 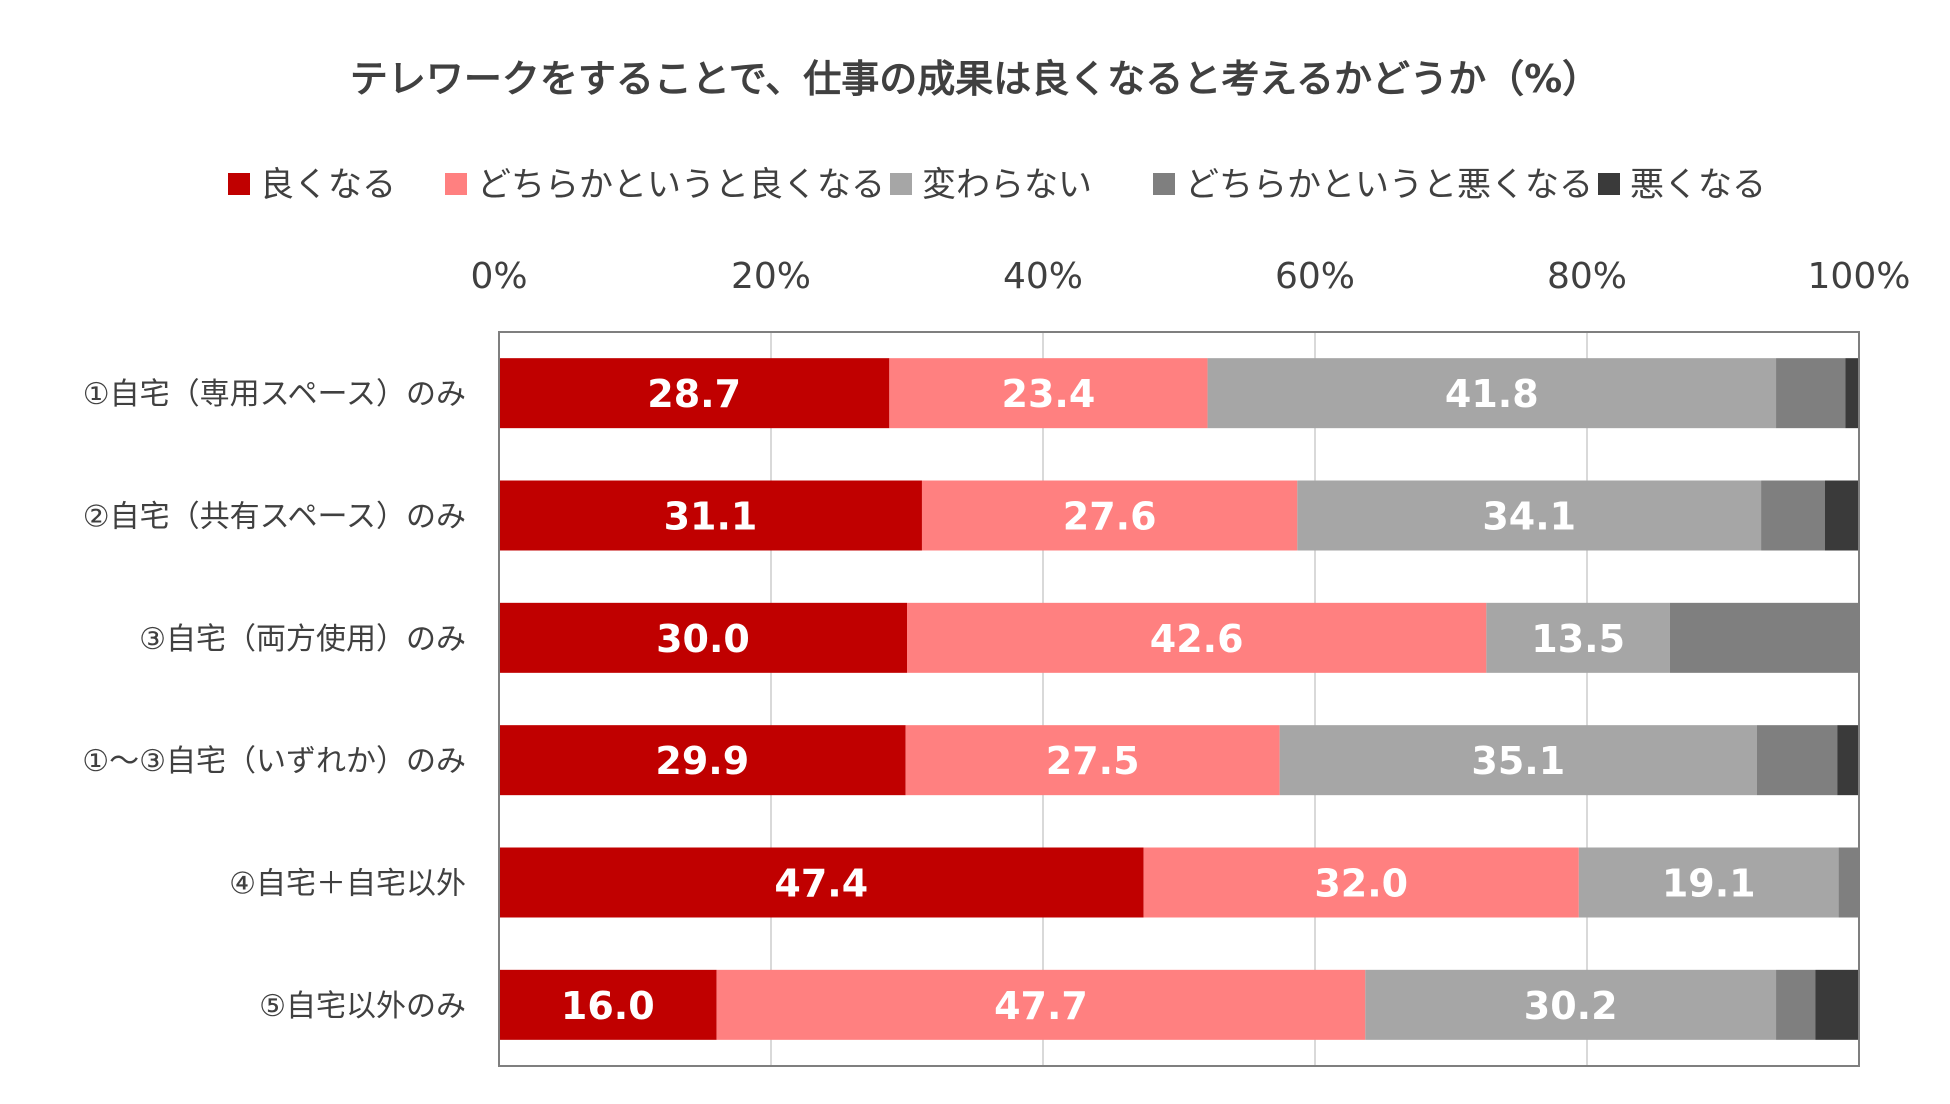 I want to click on data-label: 13.5, so click(x=1578, y=639).